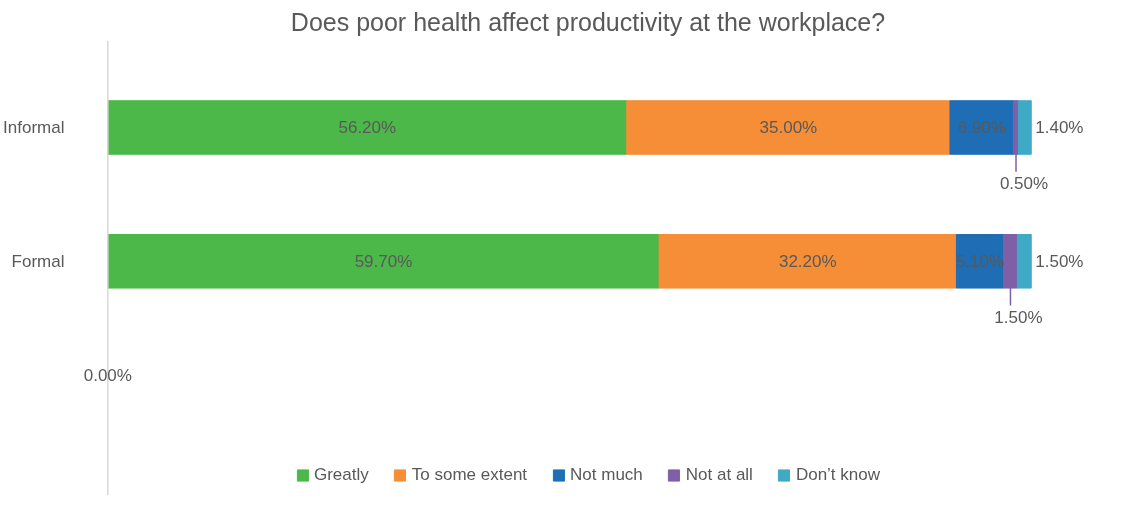 Image resolution: width=1130 pixels, height=506 pixels. What do you see at coordinates (383, 261) in the screenshot?
I see `data-label: 59.70%` at bounding box center [383, 261].